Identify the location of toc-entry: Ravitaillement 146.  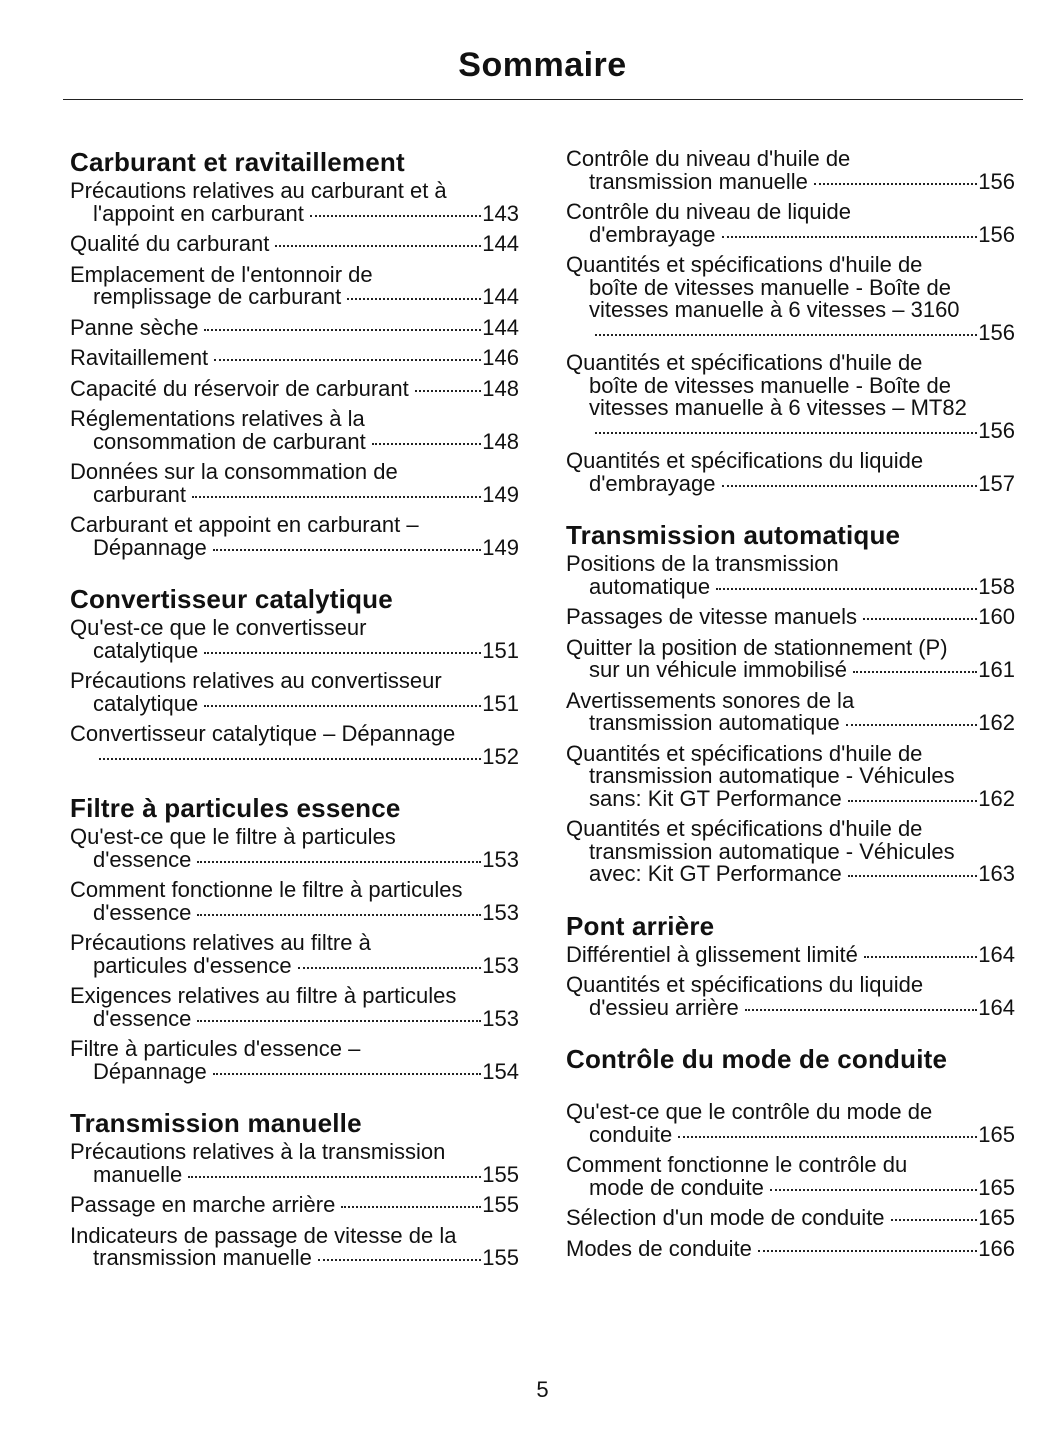
(294, 357).